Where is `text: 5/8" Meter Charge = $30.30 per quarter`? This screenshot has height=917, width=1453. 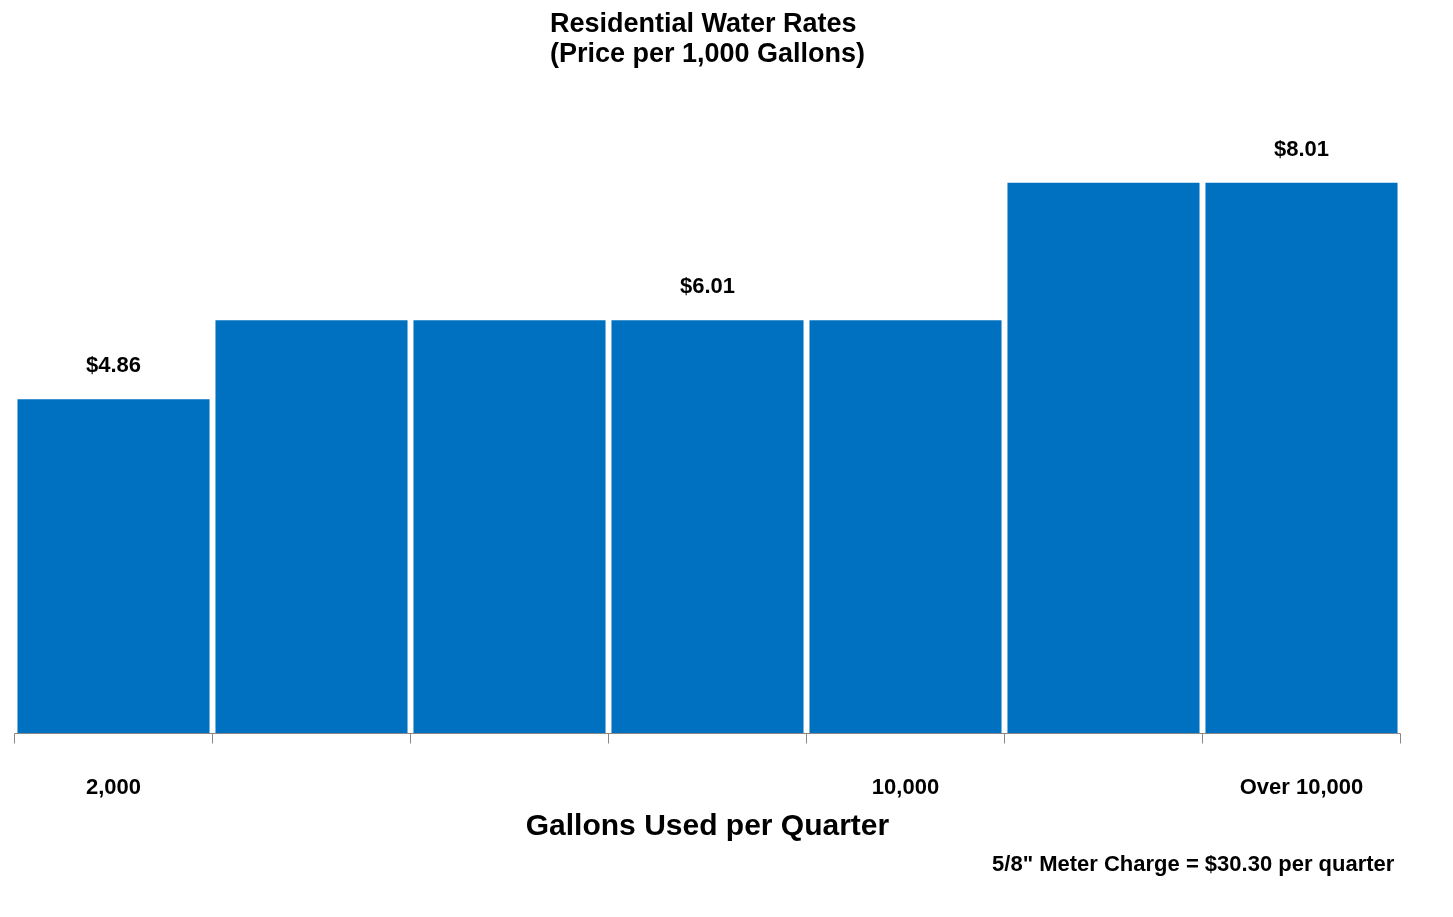 text: 5/8" Meter Charge = $30.30 per quarter is located at coordinates (1193, 863).